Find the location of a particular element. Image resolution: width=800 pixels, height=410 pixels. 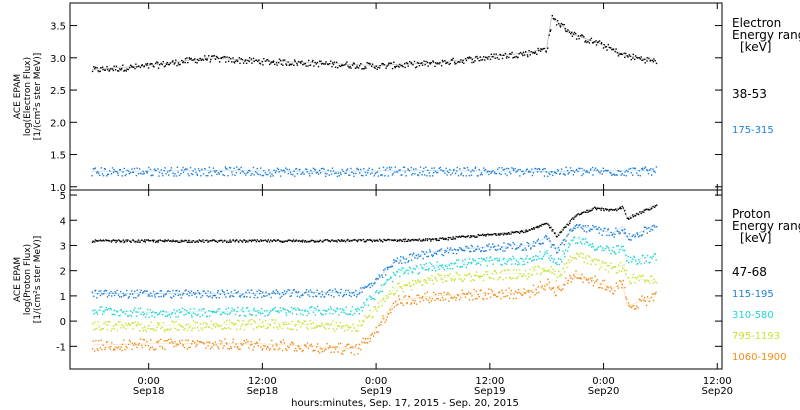

proton-legend-entry: 310-580 is located at coordinates (753, 315).